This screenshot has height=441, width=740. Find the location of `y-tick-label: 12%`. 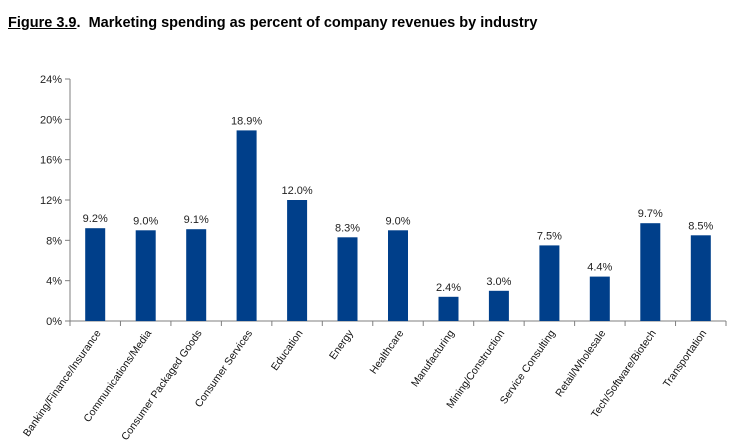

y-tick-label: 12% is located at coordinates (51, 201).